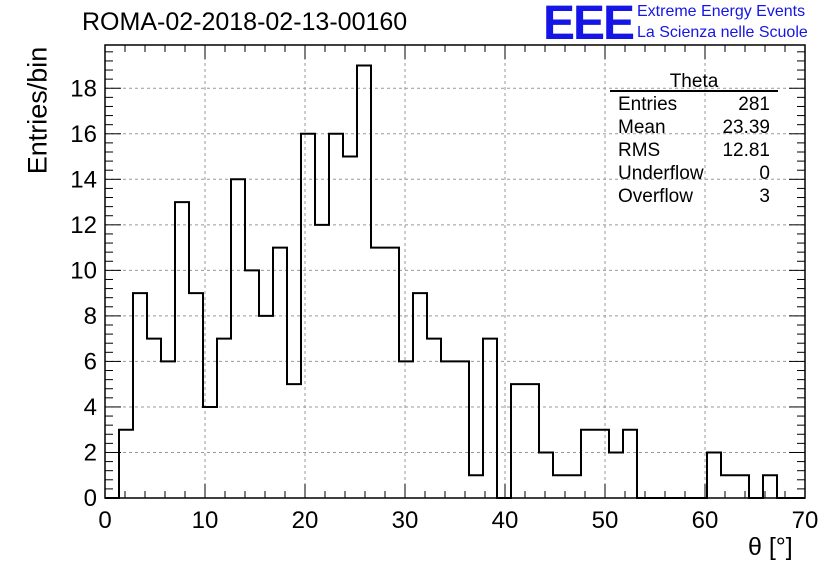 The image size is (836, 572). What do you see at coordinates (642, 127) in the screenshot?
I see `stats-label: Mean` at bounding box center [642, 127].